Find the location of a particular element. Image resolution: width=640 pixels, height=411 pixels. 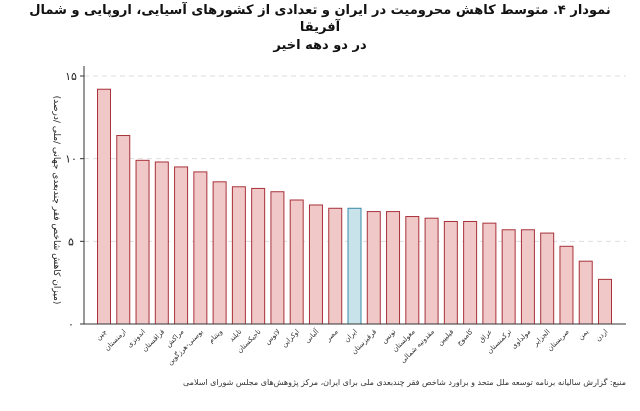

x-tick-label: مصر is located at coordinates (332, 336).